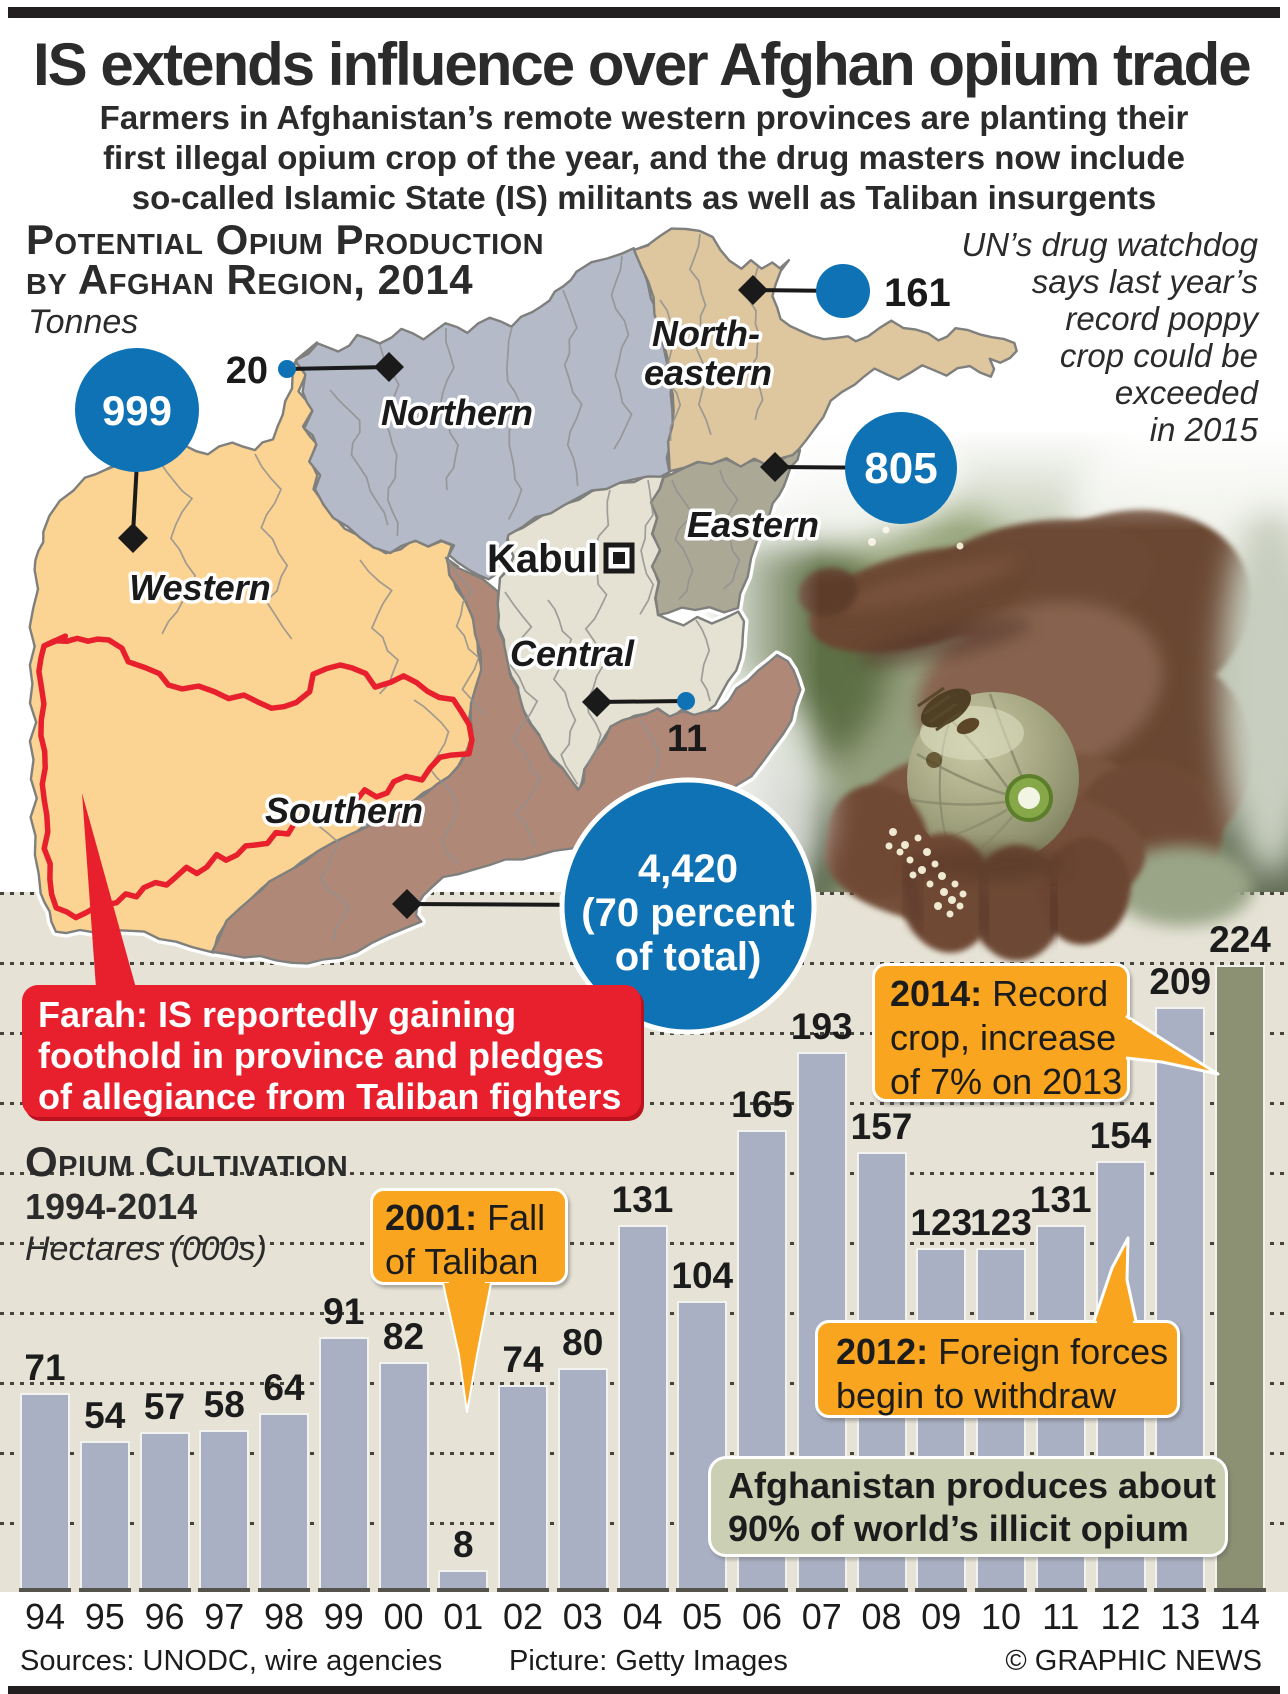 Image resolution: width=1288 pixels, height=1694 pixels. Describe the element at coordinates (688, 869) in the screenshot. I see `svg-text: 4,420` at that location.